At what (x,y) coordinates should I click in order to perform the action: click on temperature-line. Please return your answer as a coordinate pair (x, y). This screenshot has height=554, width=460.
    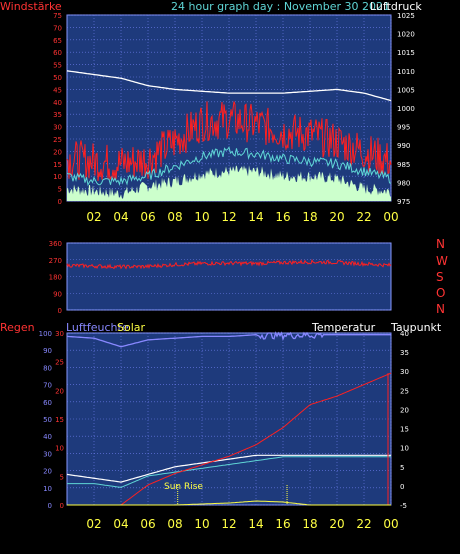
    Looking at the image, I should click on (228, 468).